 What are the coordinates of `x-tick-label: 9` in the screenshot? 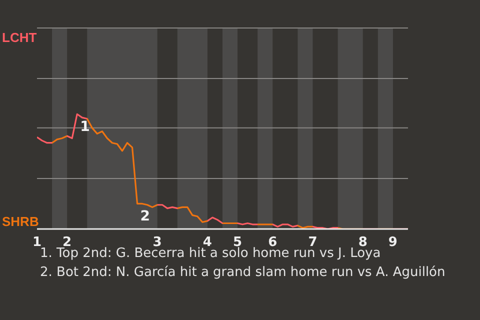 It's located at (393, 242).